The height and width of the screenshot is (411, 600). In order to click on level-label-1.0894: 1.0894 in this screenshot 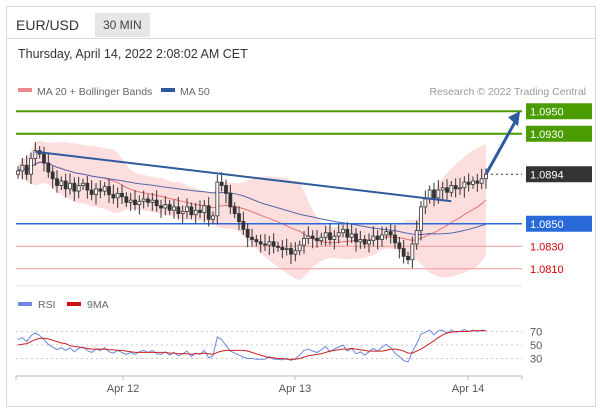, I will do `click(547, 175)`.